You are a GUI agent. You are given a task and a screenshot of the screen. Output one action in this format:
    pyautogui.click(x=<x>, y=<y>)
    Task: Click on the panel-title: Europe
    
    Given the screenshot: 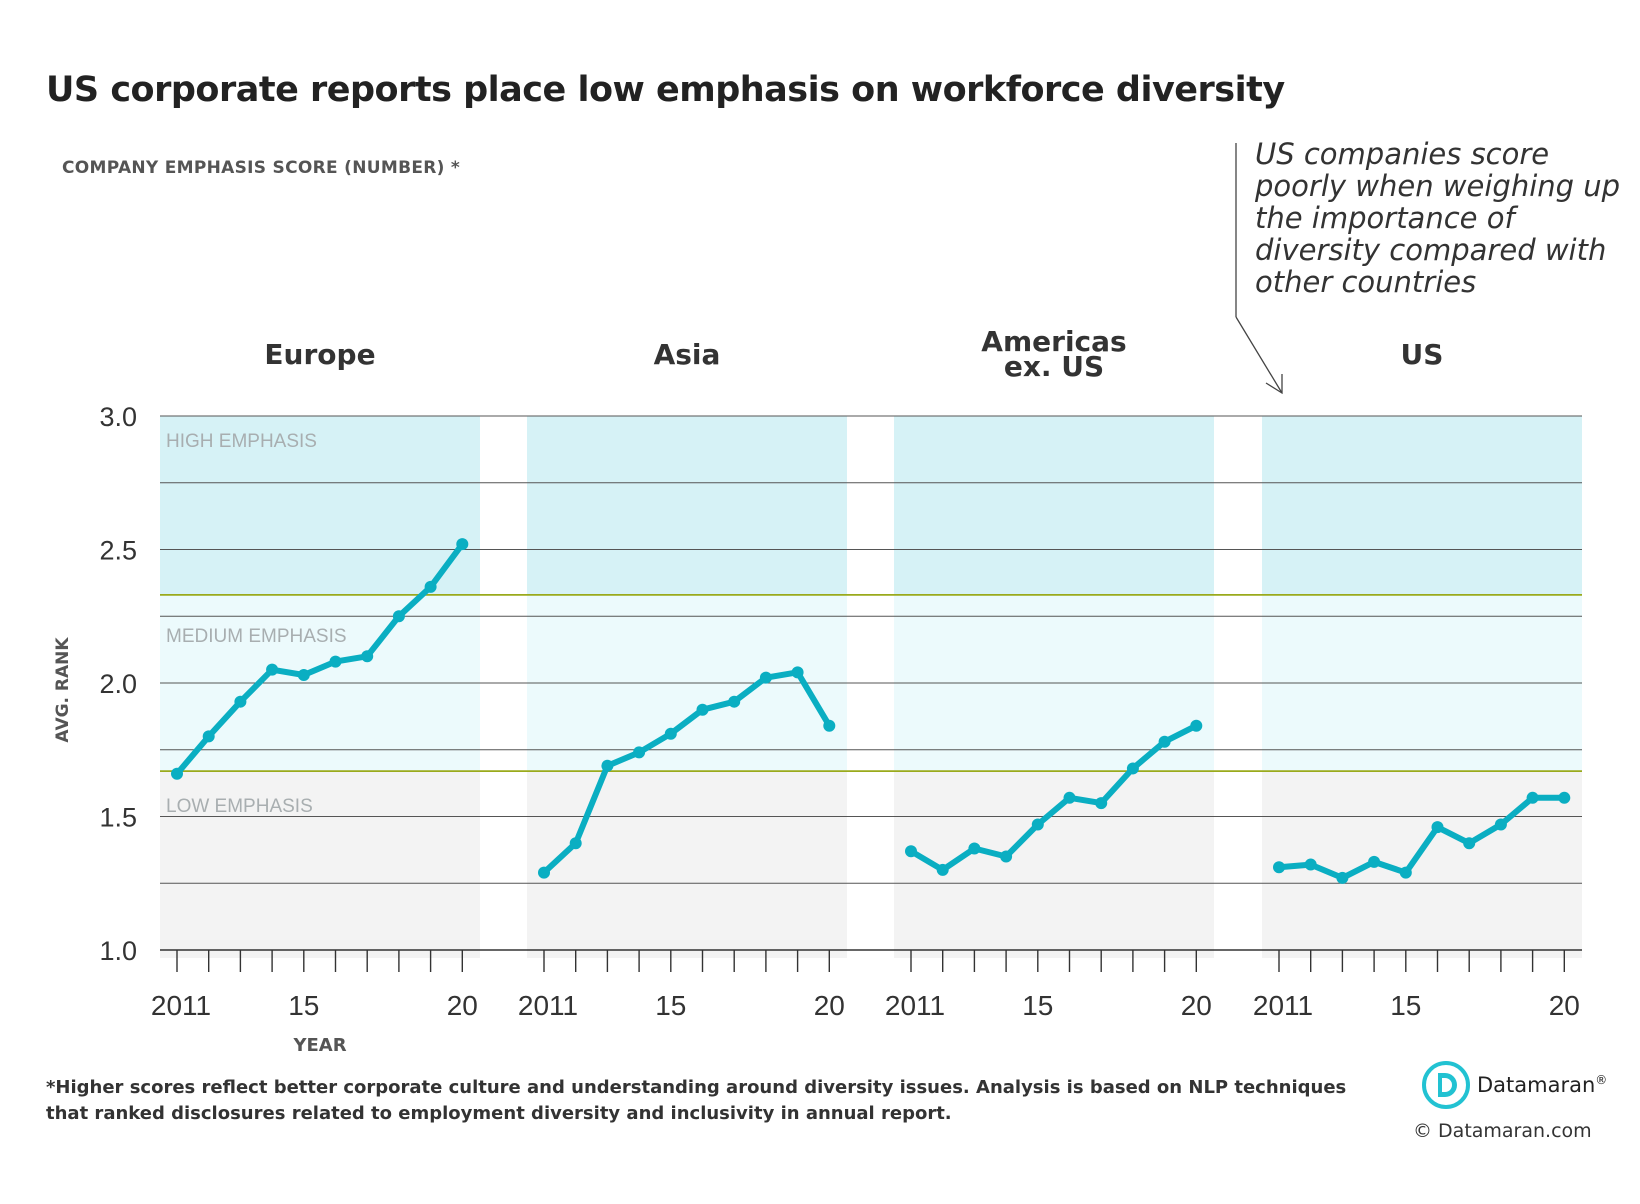 What is the action you would take?
    pyautogui.click(x=319, y=354)
    